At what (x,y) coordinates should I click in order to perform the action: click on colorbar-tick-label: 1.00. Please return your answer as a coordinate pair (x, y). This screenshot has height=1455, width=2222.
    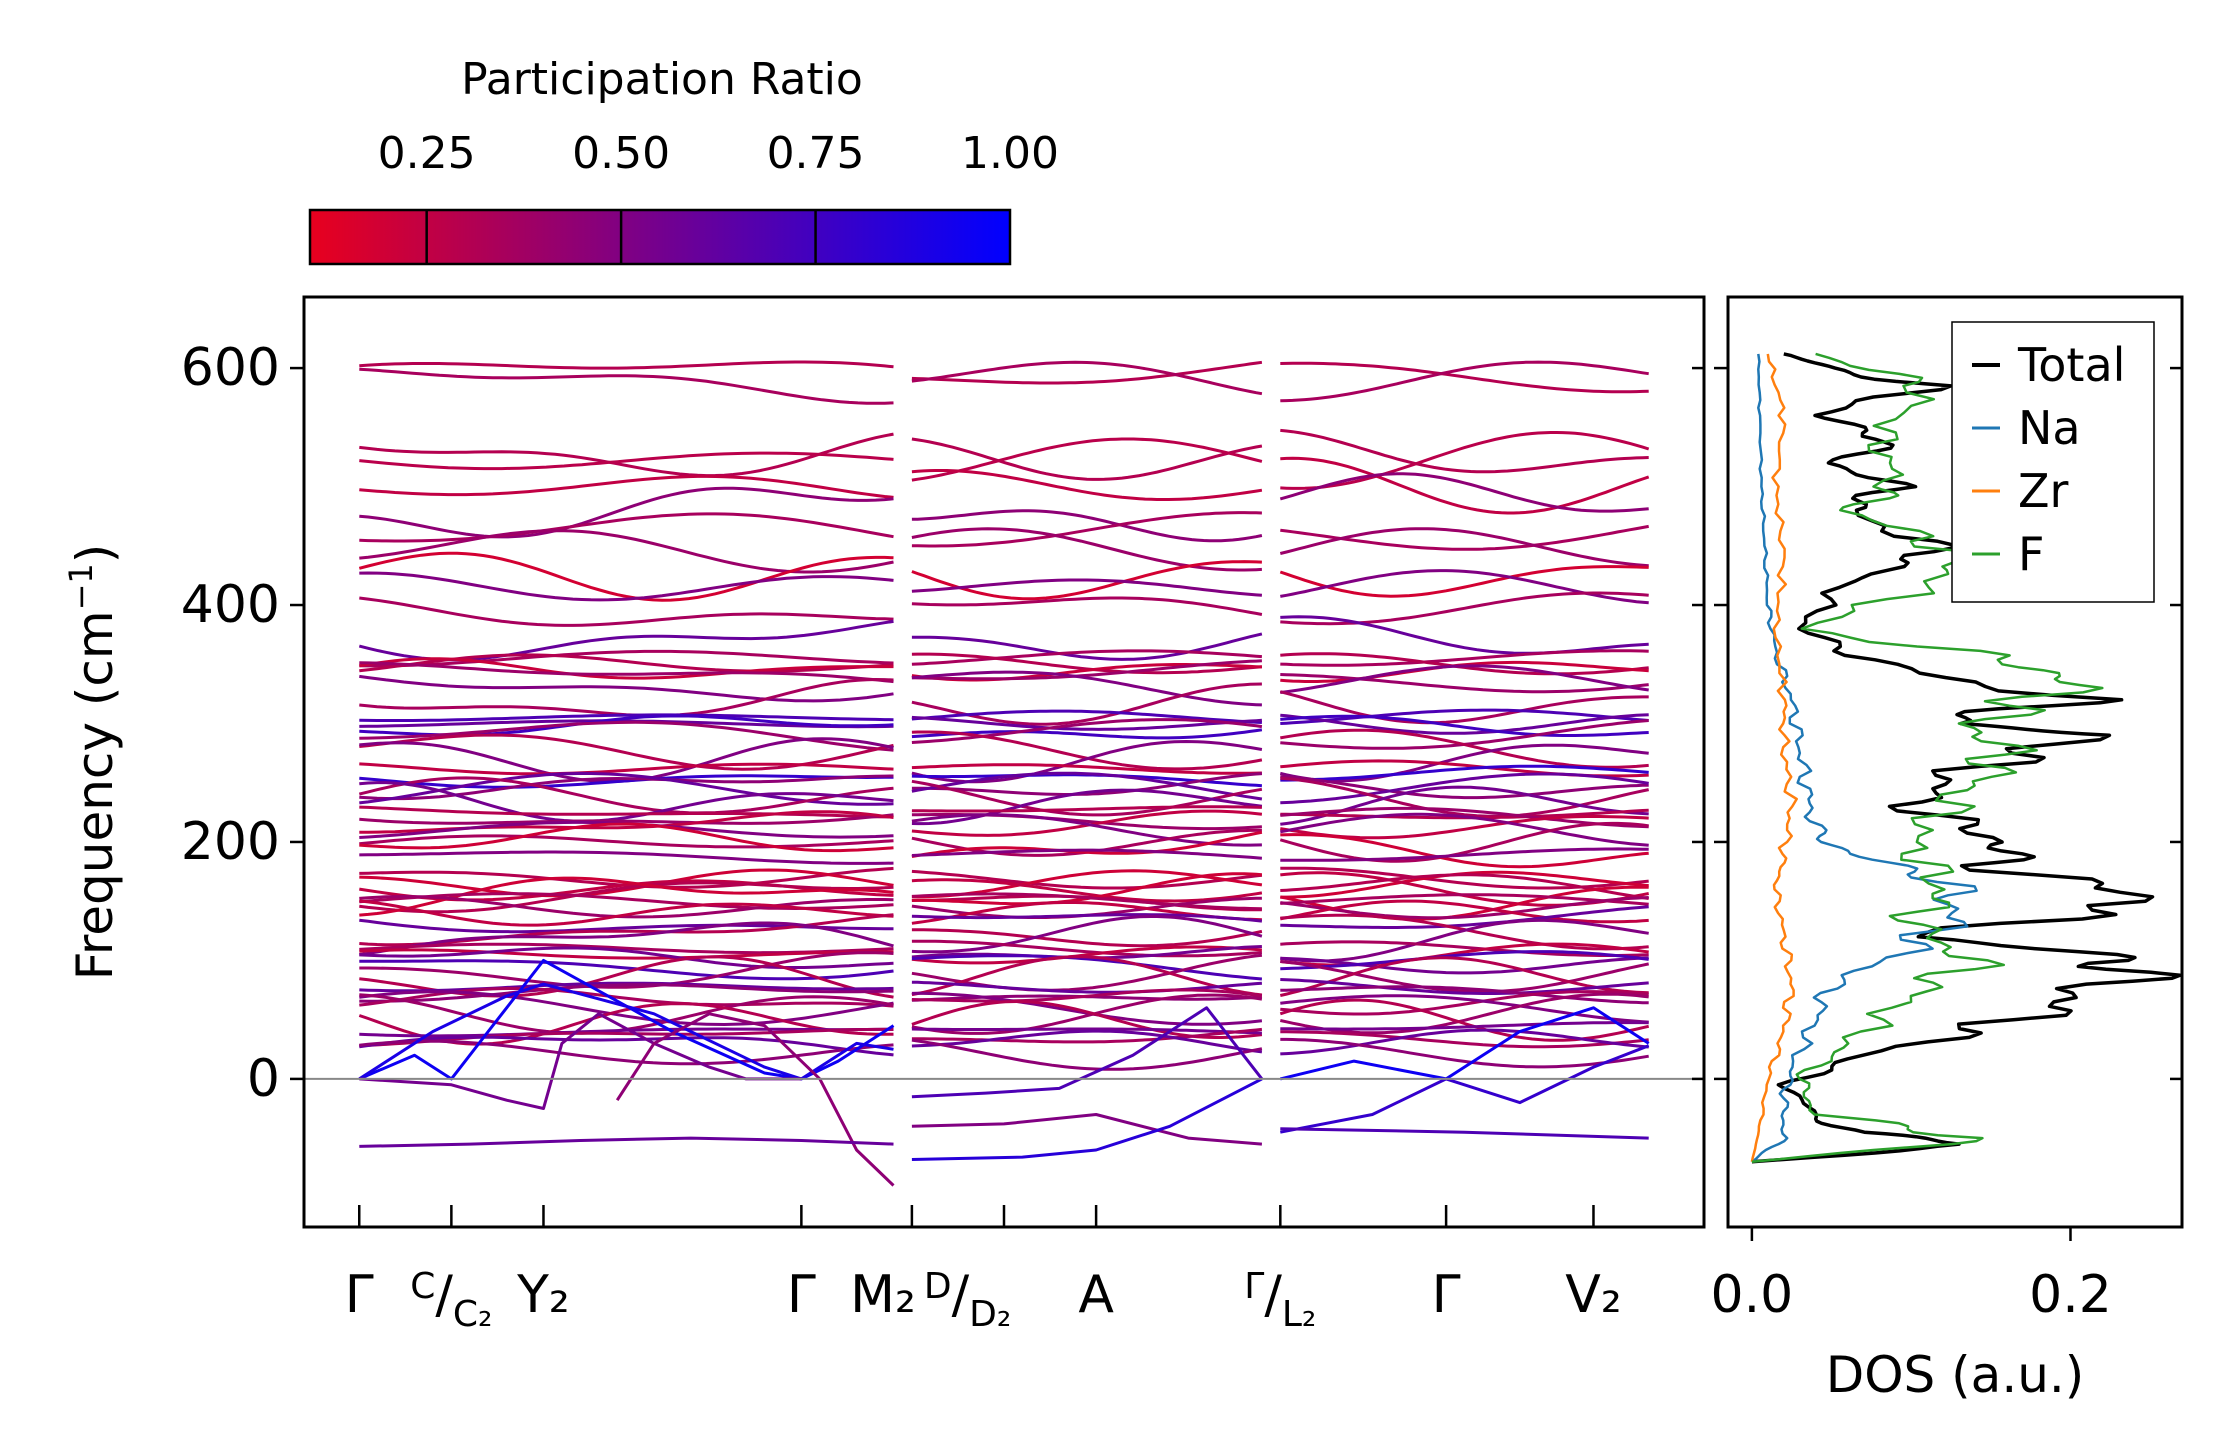
    Looking at the image, I should click on (1010, 153).